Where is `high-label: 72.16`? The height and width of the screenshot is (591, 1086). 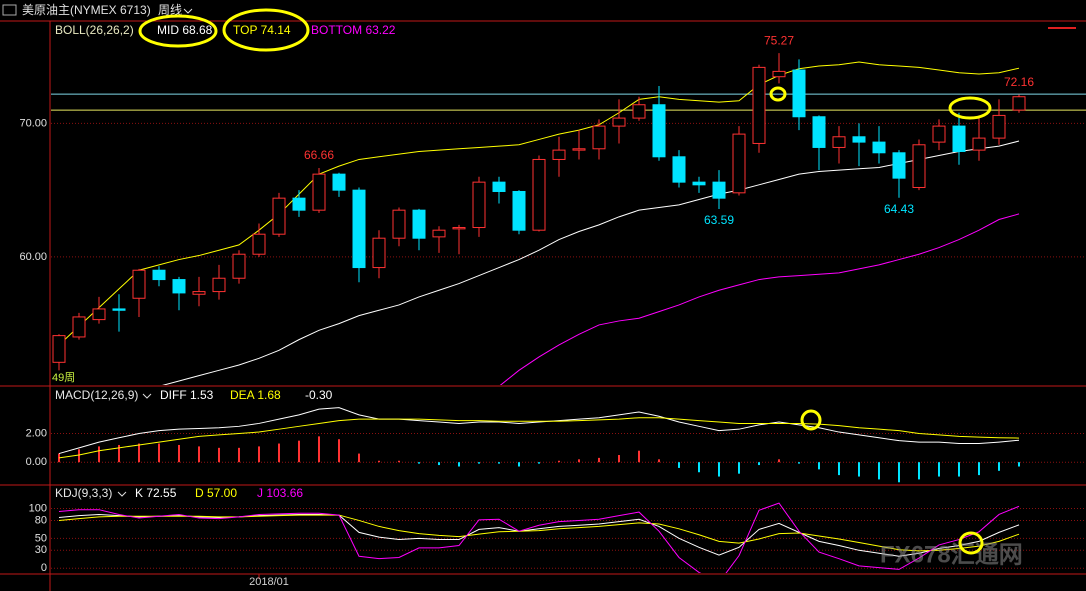
high-label: 72.16 is located at coordinates (1019, 82).